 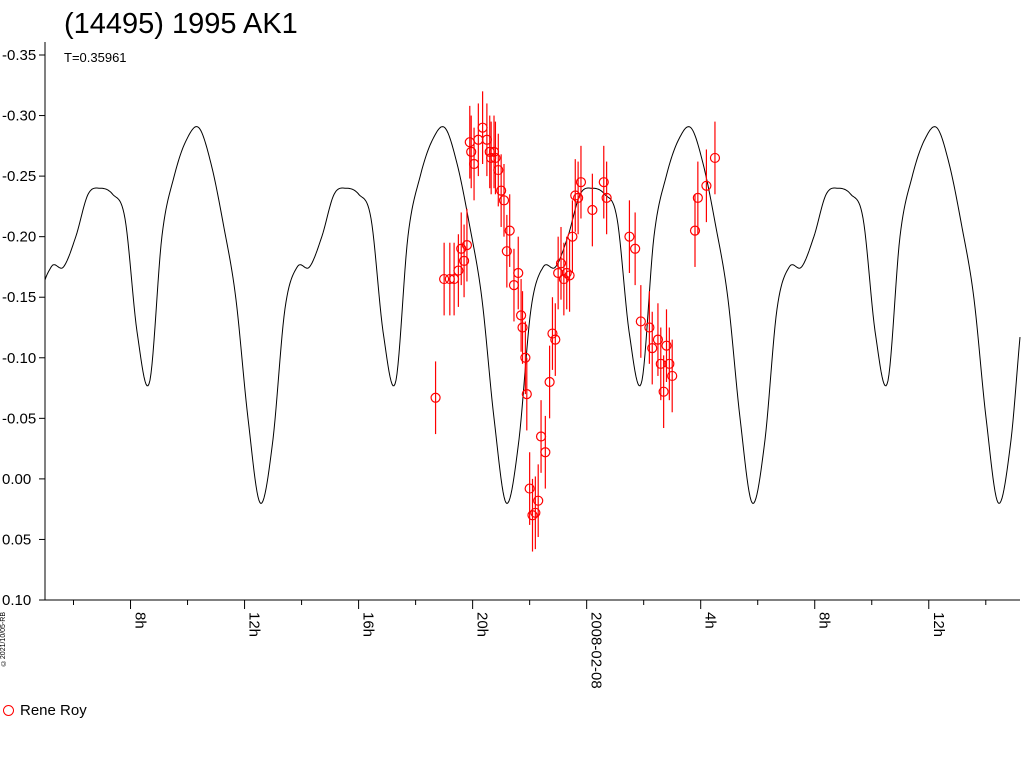 I want to click on x-tick-label: 4h, so click(x=710, y=620).